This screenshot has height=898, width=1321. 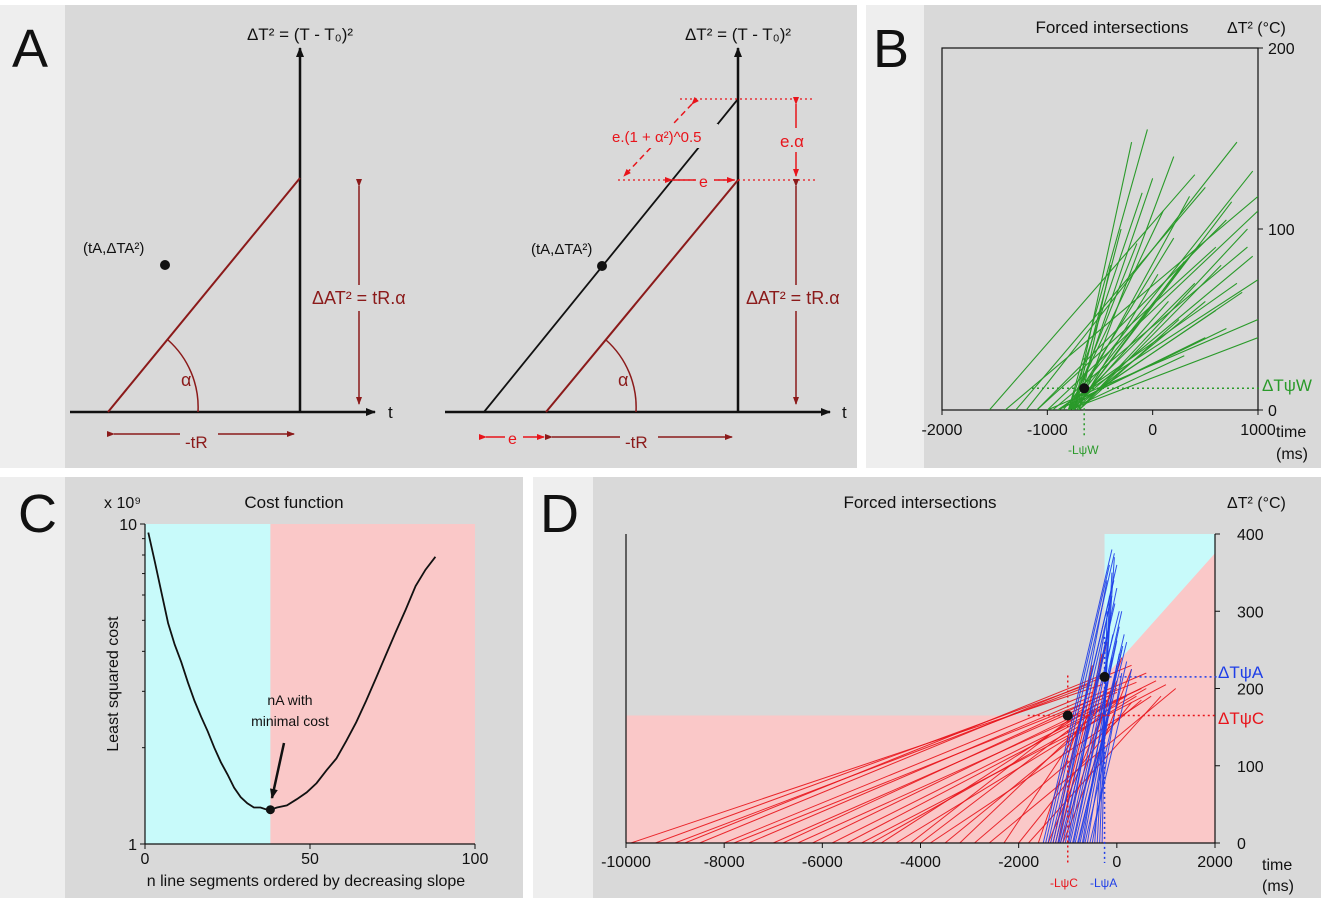 What do you see at coordinates (32, 687) in the screenshot?
I see `panel-c-left-strip` at bounding box center [32, 687].